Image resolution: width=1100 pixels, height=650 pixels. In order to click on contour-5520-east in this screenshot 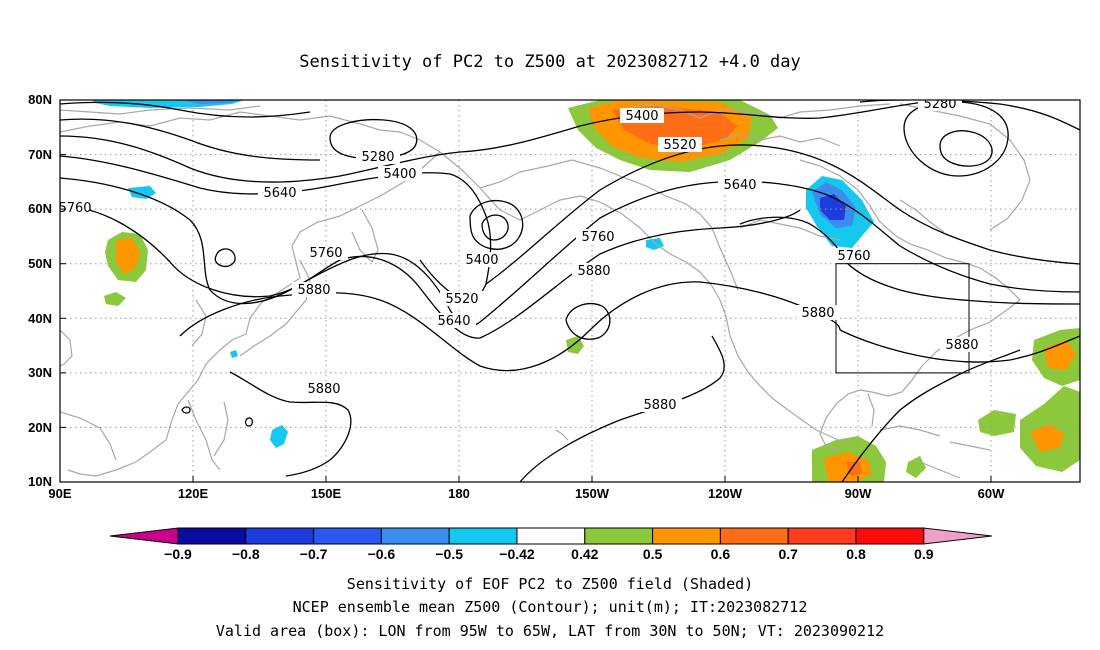, I will do `click(782, 214)`.